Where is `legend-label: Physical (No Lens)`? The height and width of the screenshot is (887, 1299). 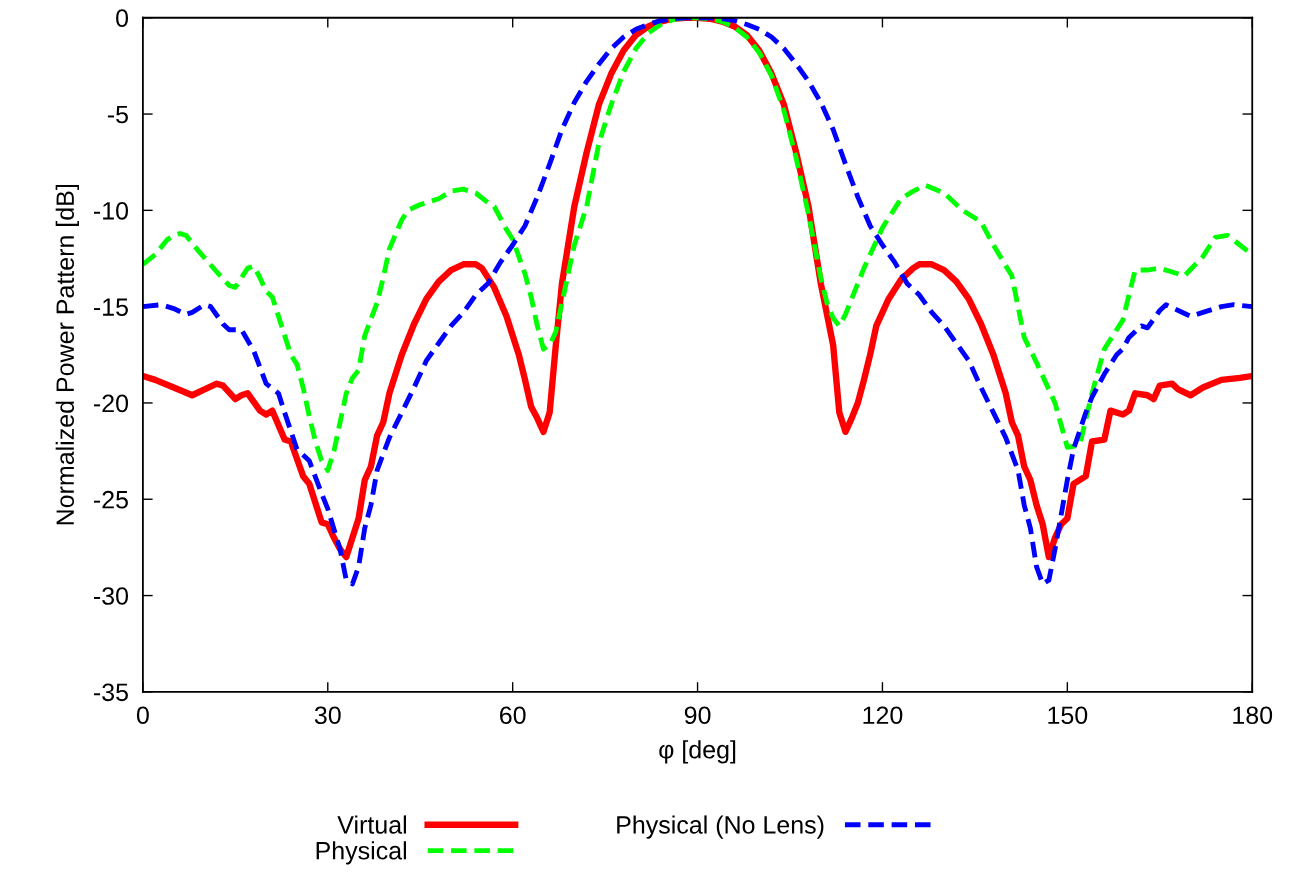
legend-label: Physical (No Lens) is located at coordinates (720, 827).